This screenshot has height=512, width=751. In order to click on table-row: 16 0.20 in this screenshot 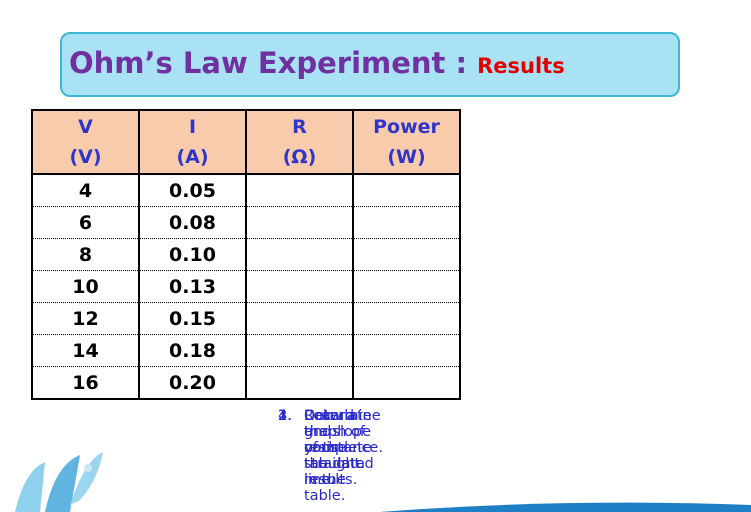, I will do `click(246, 383)`.